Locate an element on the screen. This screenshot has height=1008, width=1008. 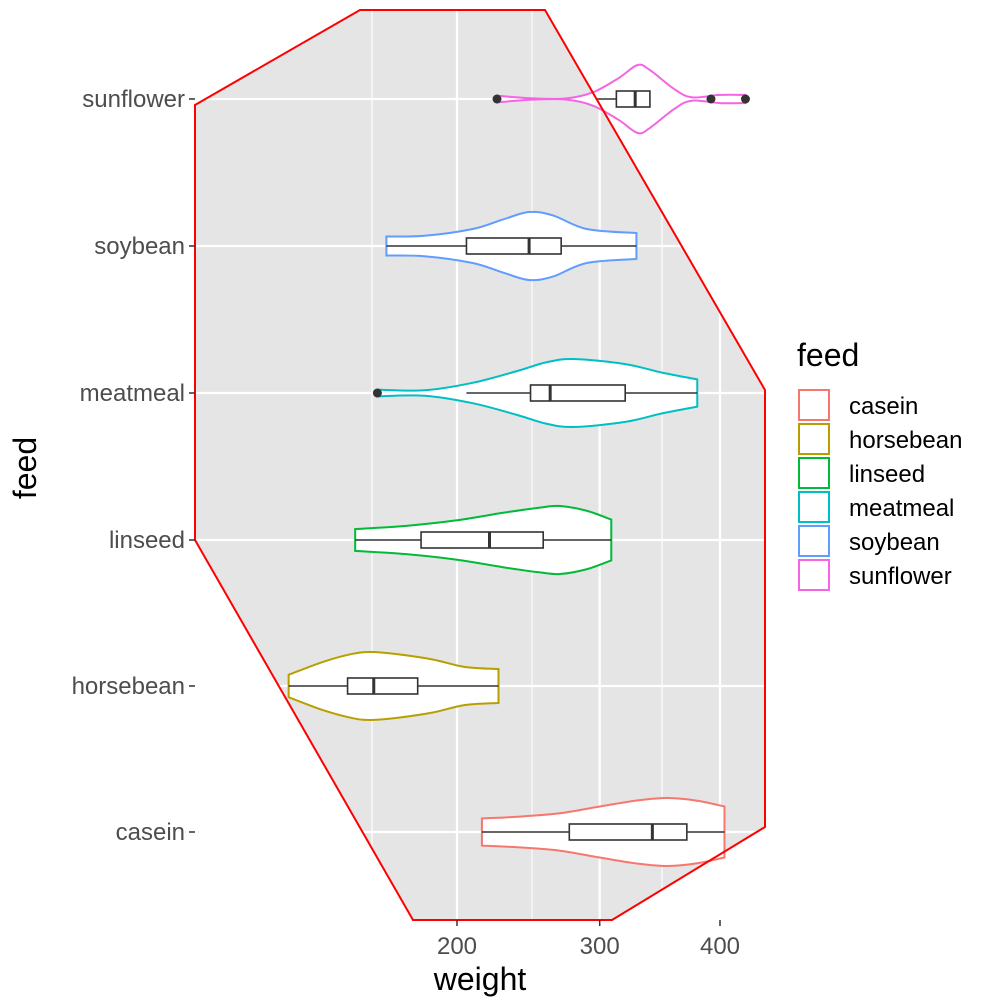
y-axis-title: feed is located at coordinates (25, 468).